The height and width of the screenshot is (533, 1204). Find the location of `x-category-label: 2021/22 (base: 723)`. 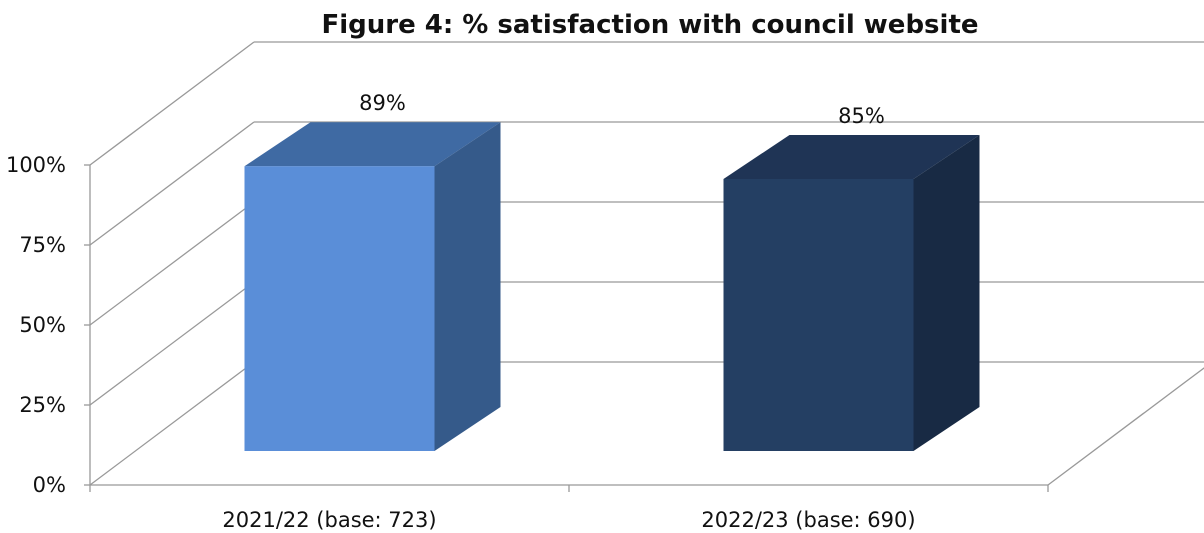

x-category-label: 2021/22 (base: 723) is located at coordinates (329, 520).